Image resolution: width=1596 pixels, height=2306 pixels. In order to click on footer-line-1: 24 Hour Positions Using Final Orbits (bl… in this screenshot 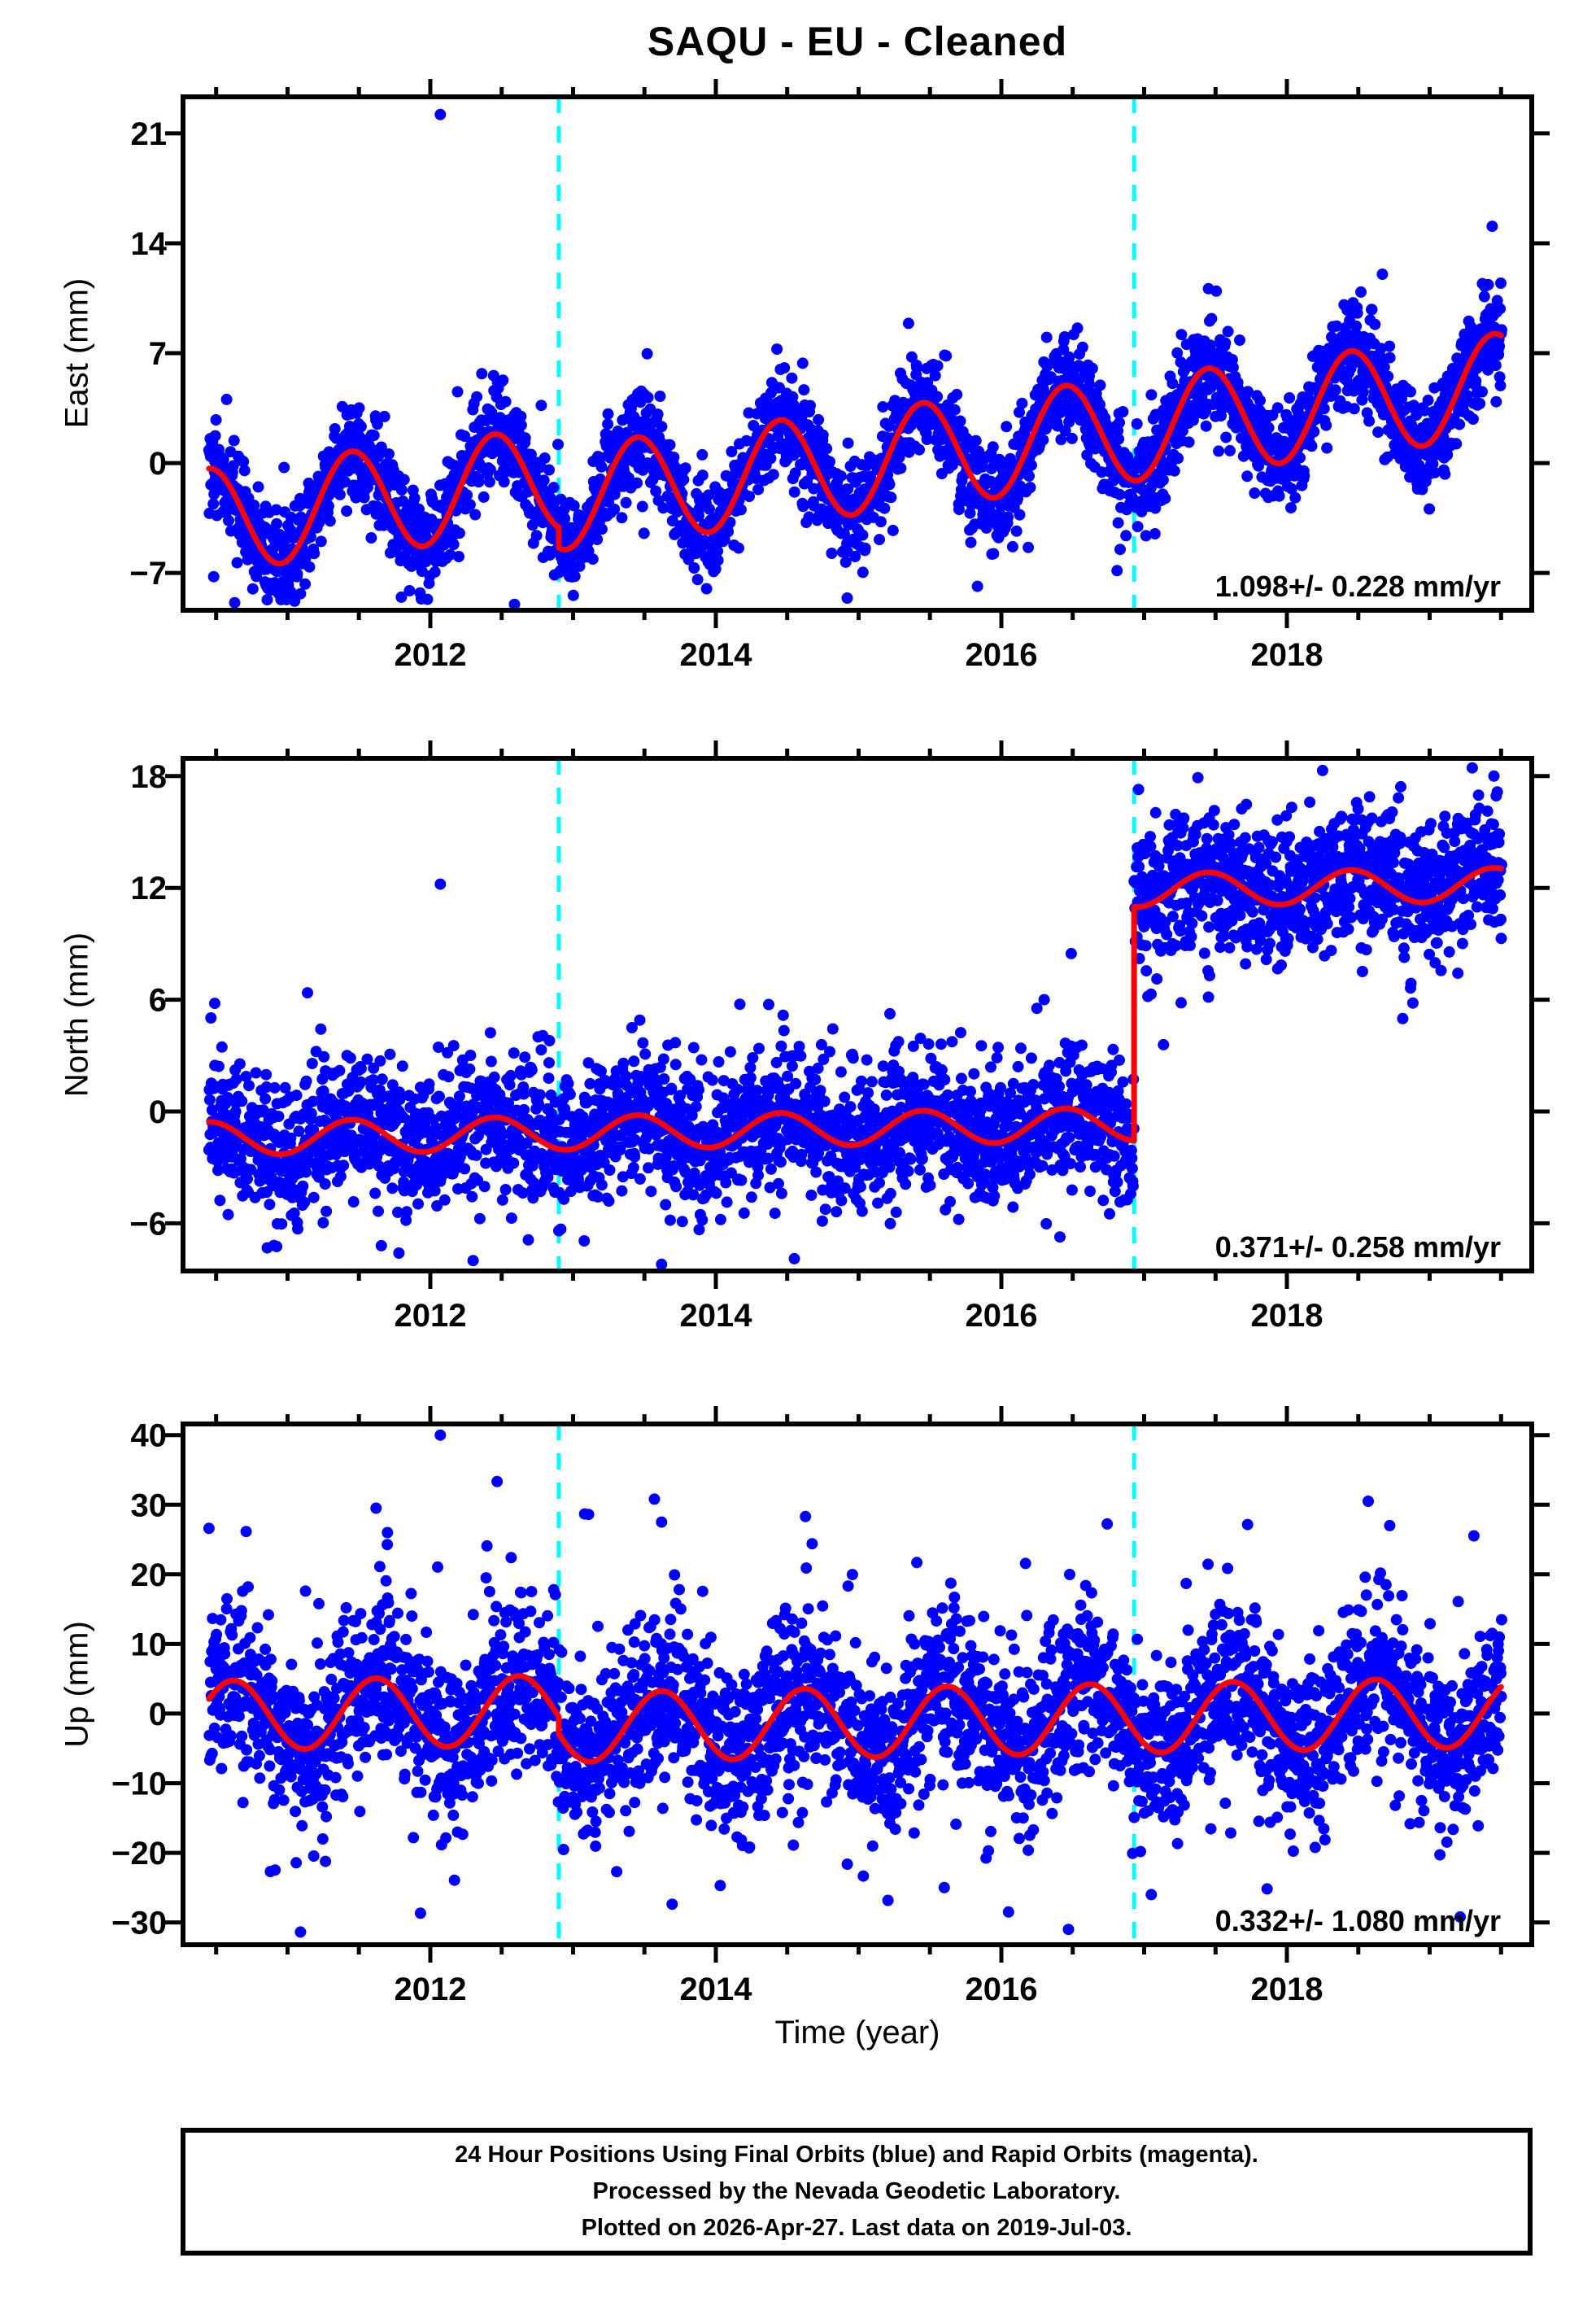, I will do `click(856, 2155)`.